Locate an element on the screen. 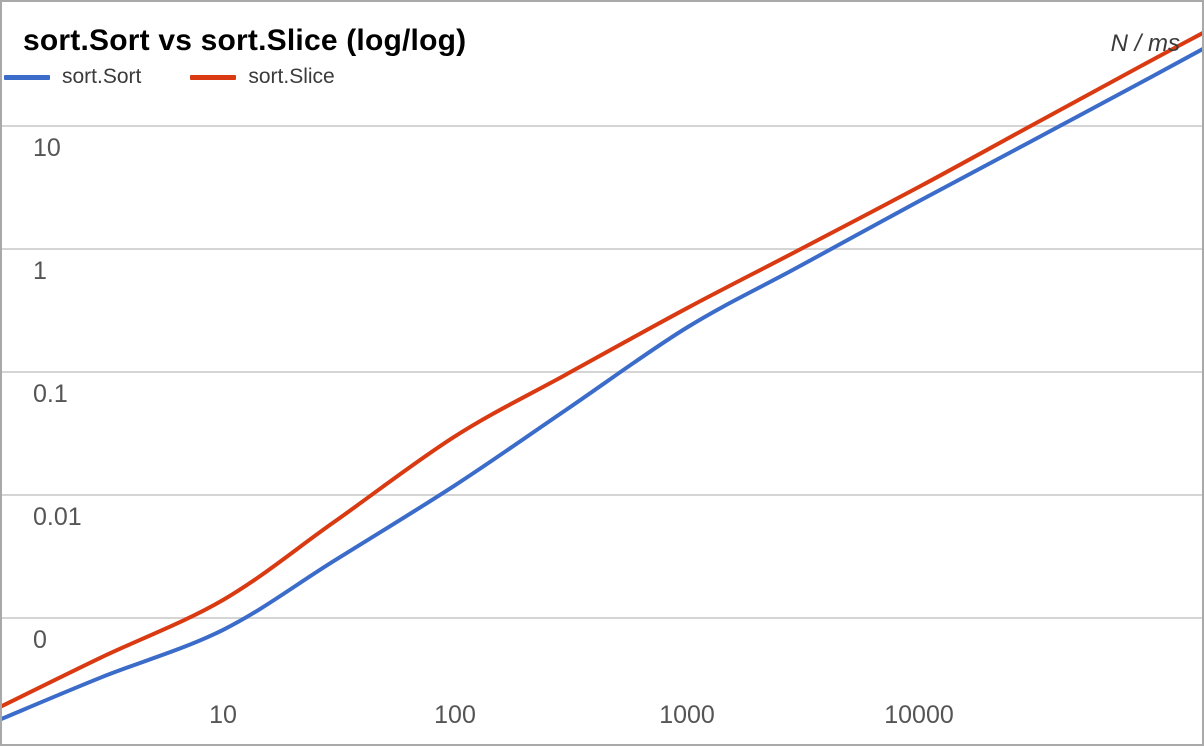  x-tick-label-100: 100 is located at coordinates (455, 715).